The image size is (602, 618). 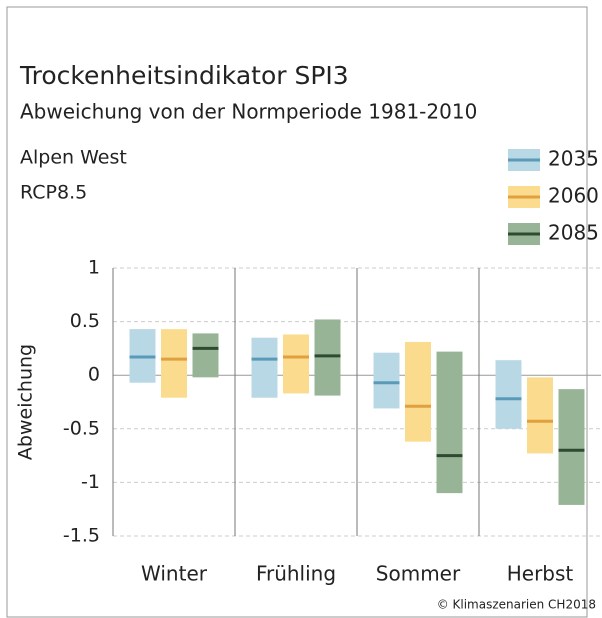 What do you see at coordinates (94, 375) in the screenshot?
I see `y-tick-label: 0` at bounding box center [94, 375].